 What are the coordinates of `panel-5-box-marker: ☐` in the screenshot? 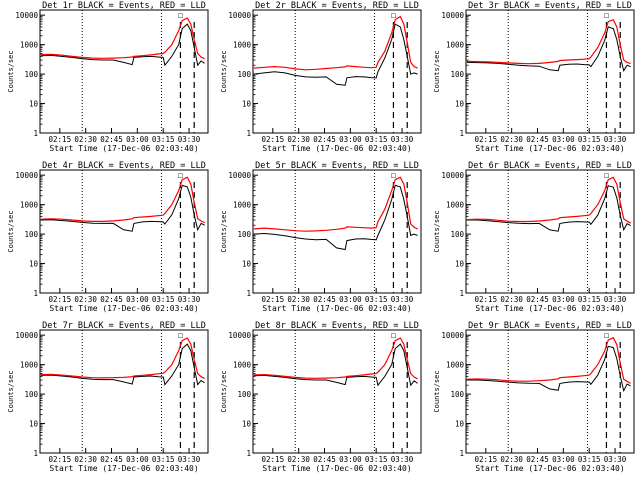 It's located at (393, 176).